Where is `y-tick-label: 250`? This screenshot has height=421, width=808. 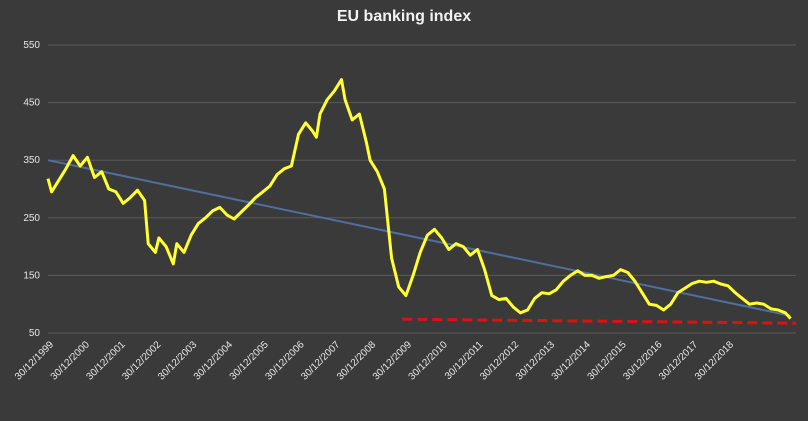 y-tick-label: 250 is located at coordinates (31, 218).